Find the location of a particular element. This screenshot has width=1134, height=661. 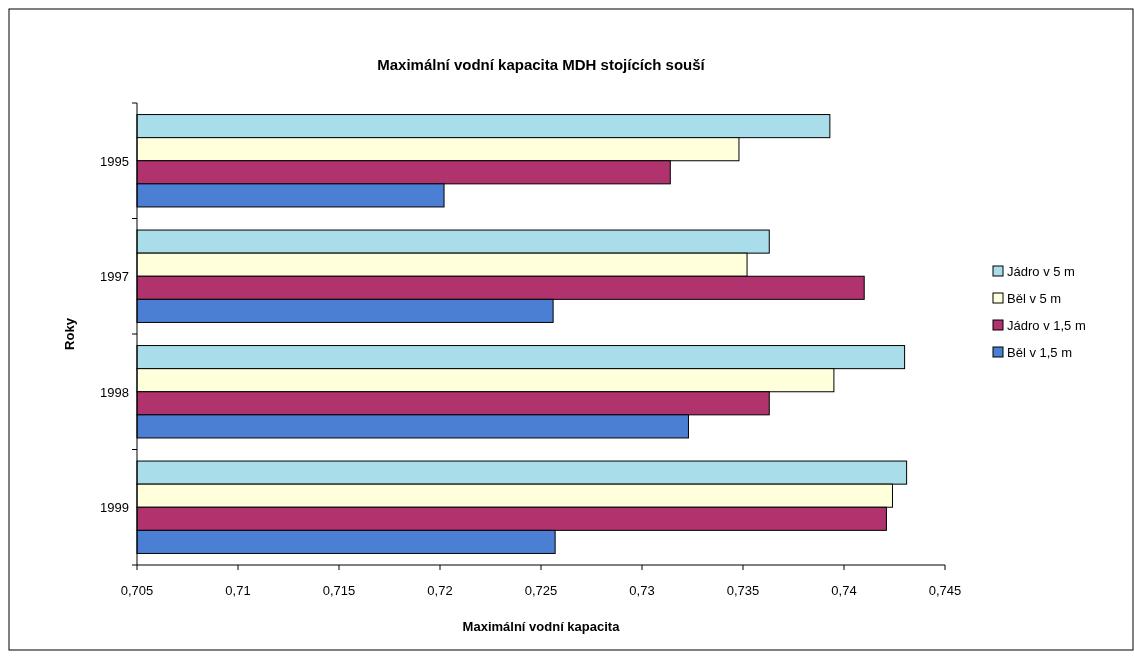

legend-label: Běl v 1,5 m is located at coordinates (1040, 352).